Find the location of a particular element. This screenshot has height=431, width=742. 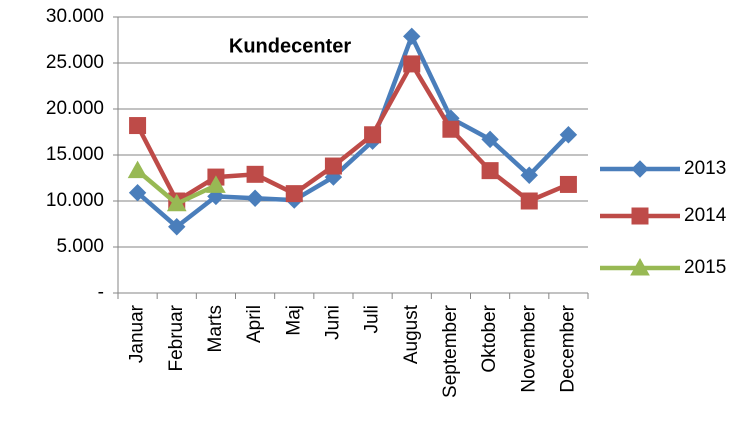

y-tick-label: 20.000 is located at coordinates (75, 108).